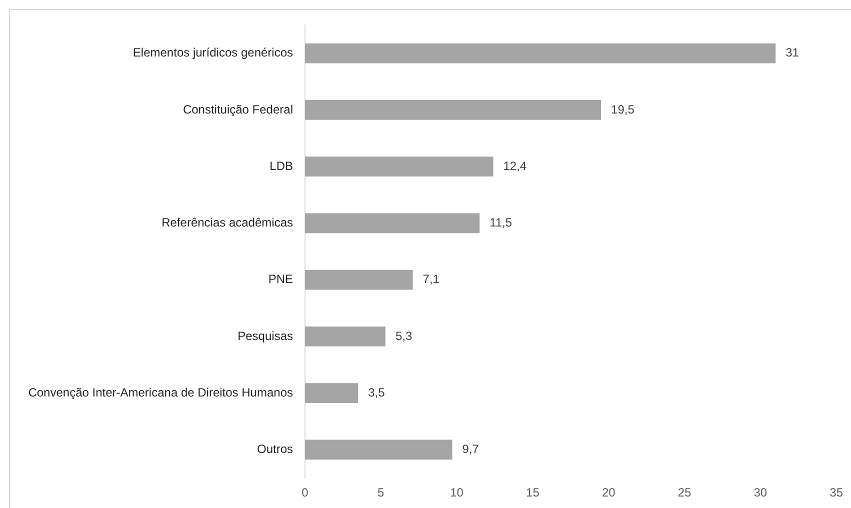  Describe the element at coordinates (533, 493) in the screenshot. I see `x-tick-label: 15` at that location.